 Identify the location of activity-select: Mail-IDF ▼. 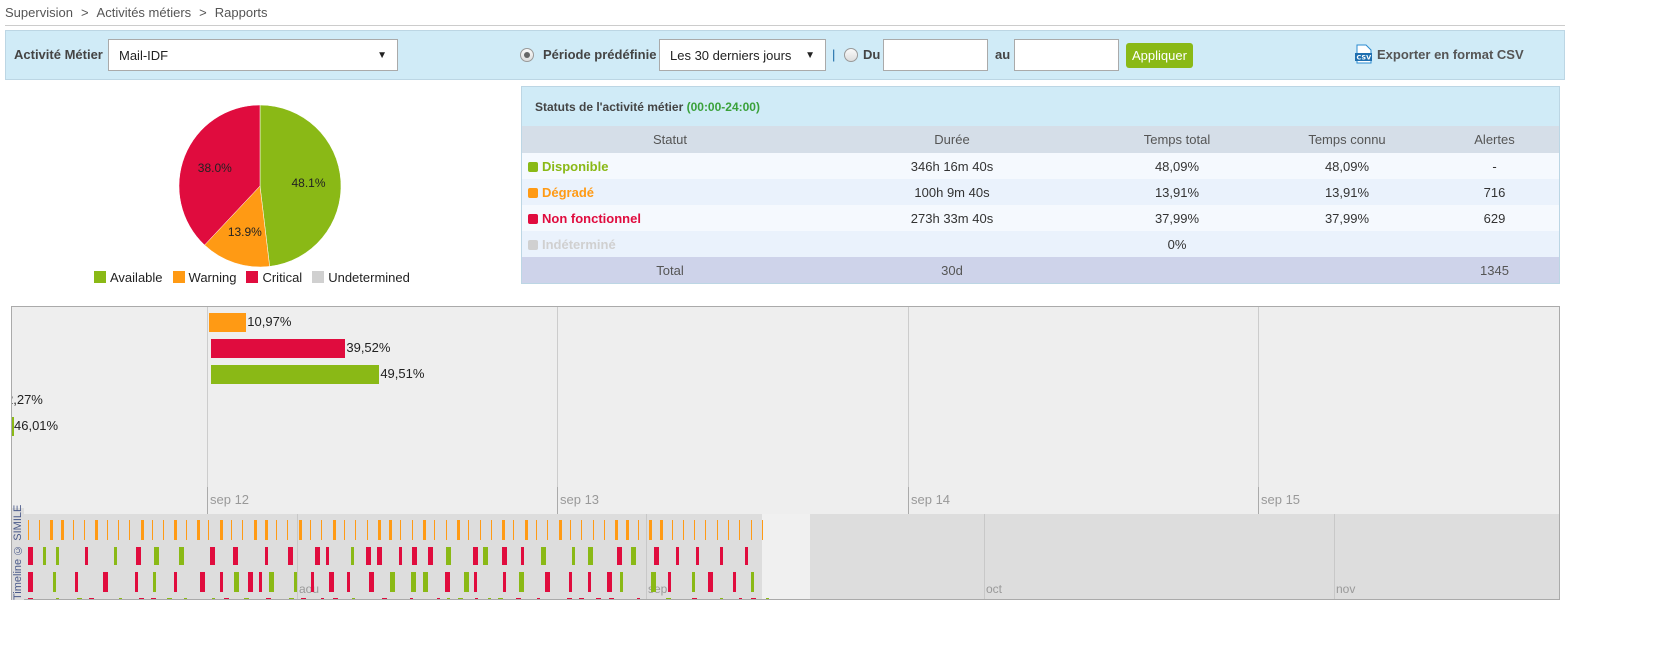
(253, 55).